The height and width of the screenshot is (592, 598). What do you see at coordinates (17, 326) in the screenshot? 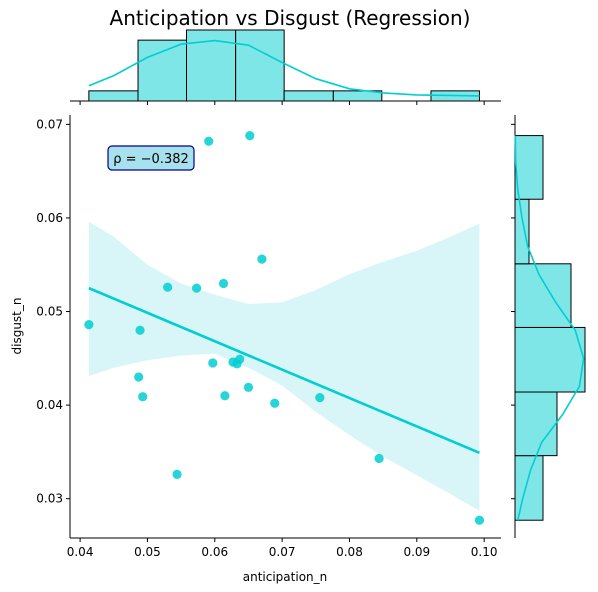
I see `y-axis-title: disgust_n` at bounding box center [17, 326].